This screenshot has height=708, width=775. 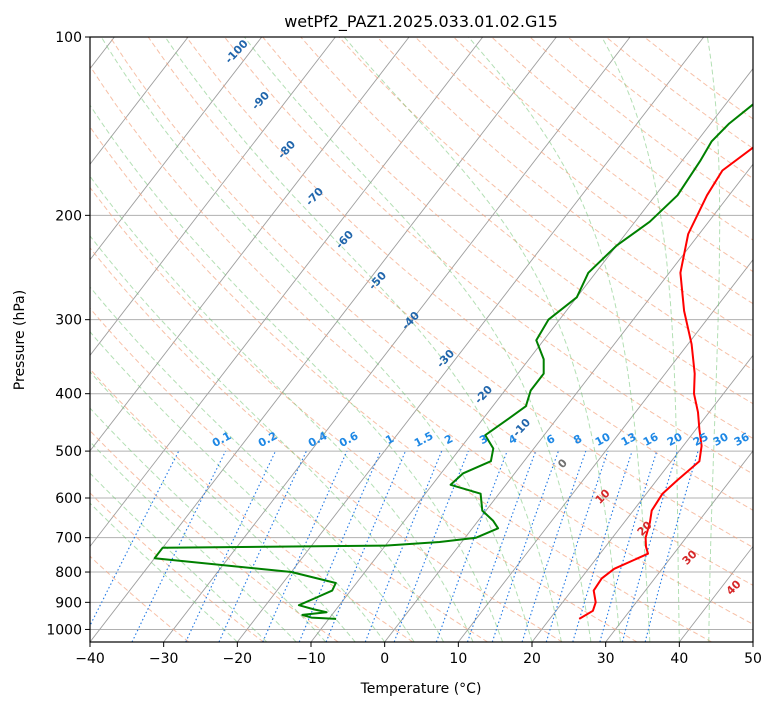 What do you see at coordinates (448, 439) in the screenshot?
I see `mixing-ratio-label: 2` at bounding box center [448, 439].